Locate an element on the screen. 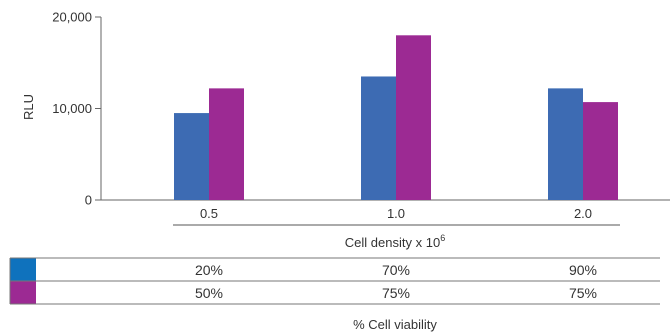 Image resolution: width=670 pixels, height=334 pixels. viability-value: 90% is located at coordinates (583, 270).